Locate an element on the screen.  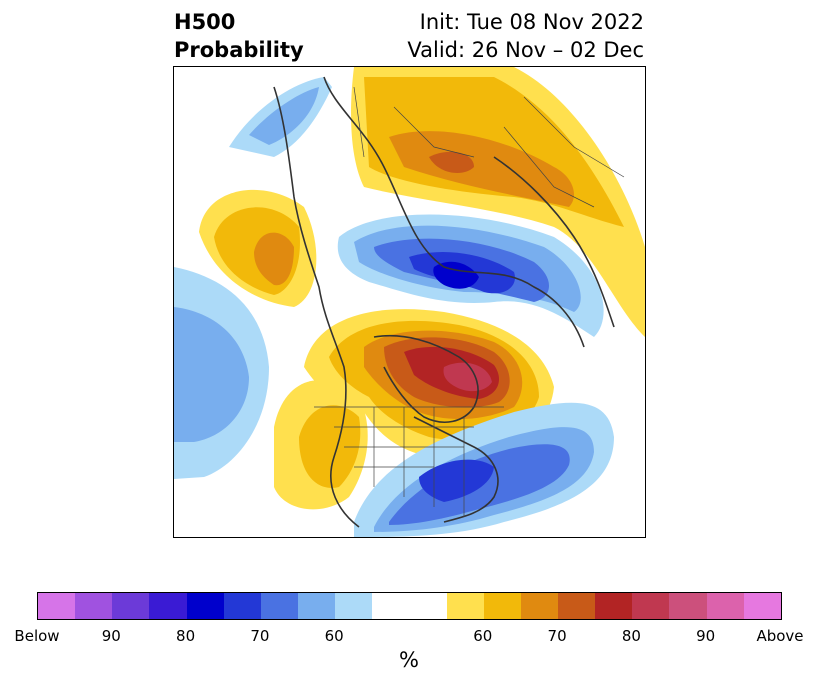
above-region-west is located at coordinates (258, 248).